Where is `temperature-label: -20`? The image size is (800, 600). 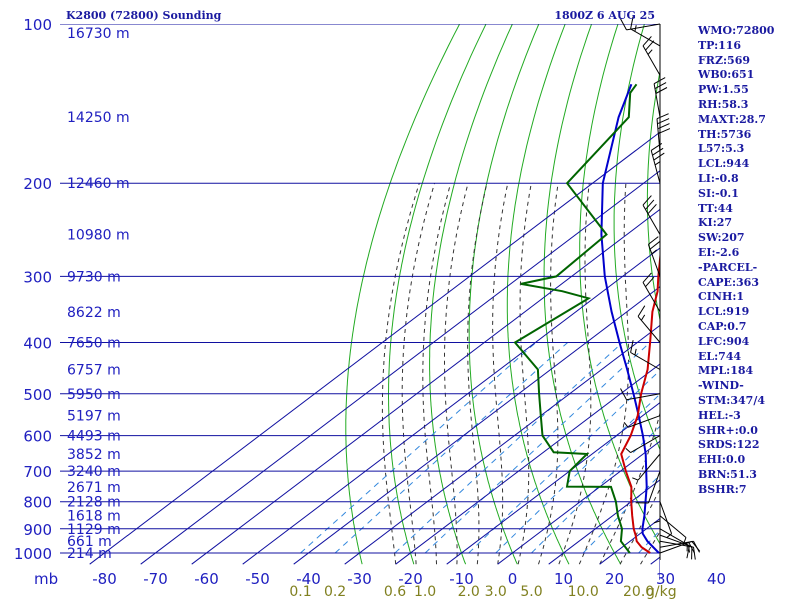
temperature-label: -20 is located at coordinates (410, 579).